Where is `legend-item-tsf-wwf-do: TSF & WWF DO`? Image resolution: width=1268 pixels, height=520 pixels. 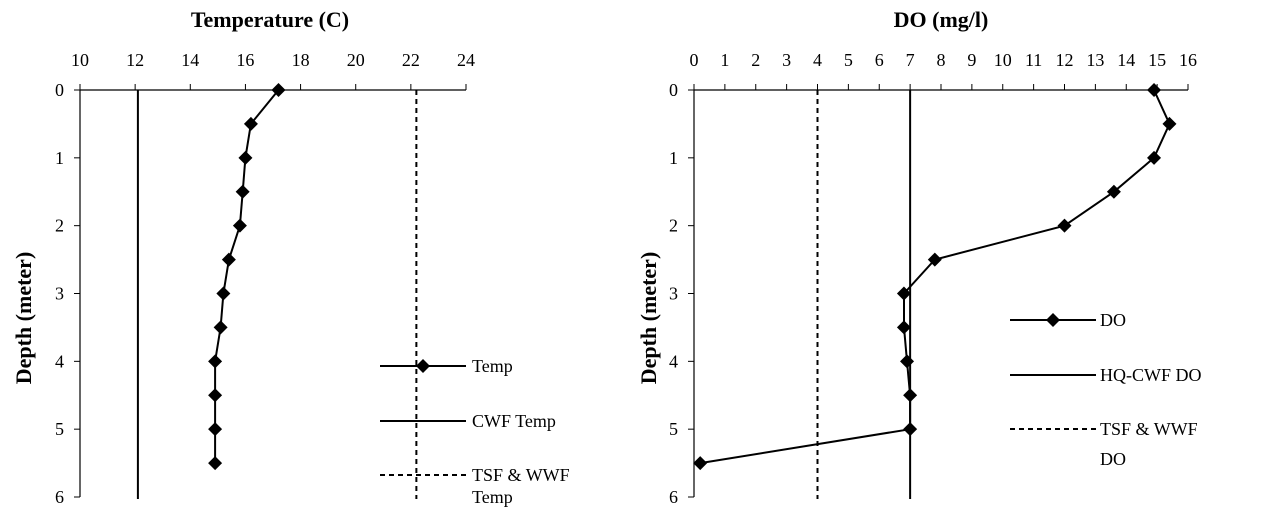 legend-item-tsf-wwf-do: TSF & WWF DO is located at coordinates (1106, 444).